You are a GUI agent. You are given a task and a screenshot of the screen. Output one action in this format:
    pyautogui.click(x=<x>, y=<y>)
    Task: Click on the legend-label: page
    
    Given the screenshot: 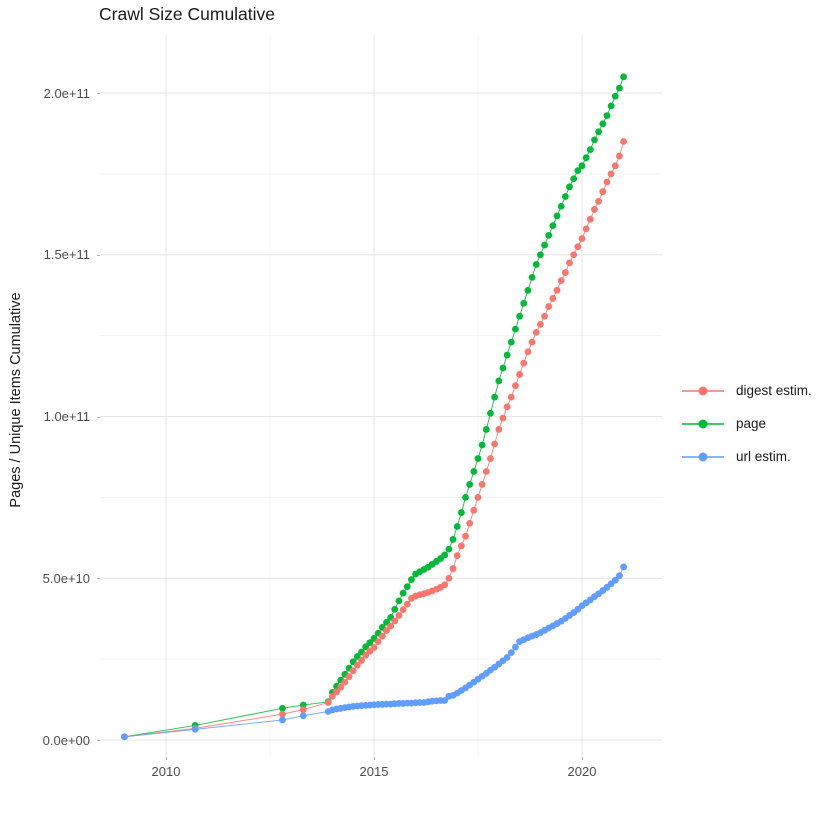 What is the action you would take?
    pyautogui.click(x=751, y=423)
    